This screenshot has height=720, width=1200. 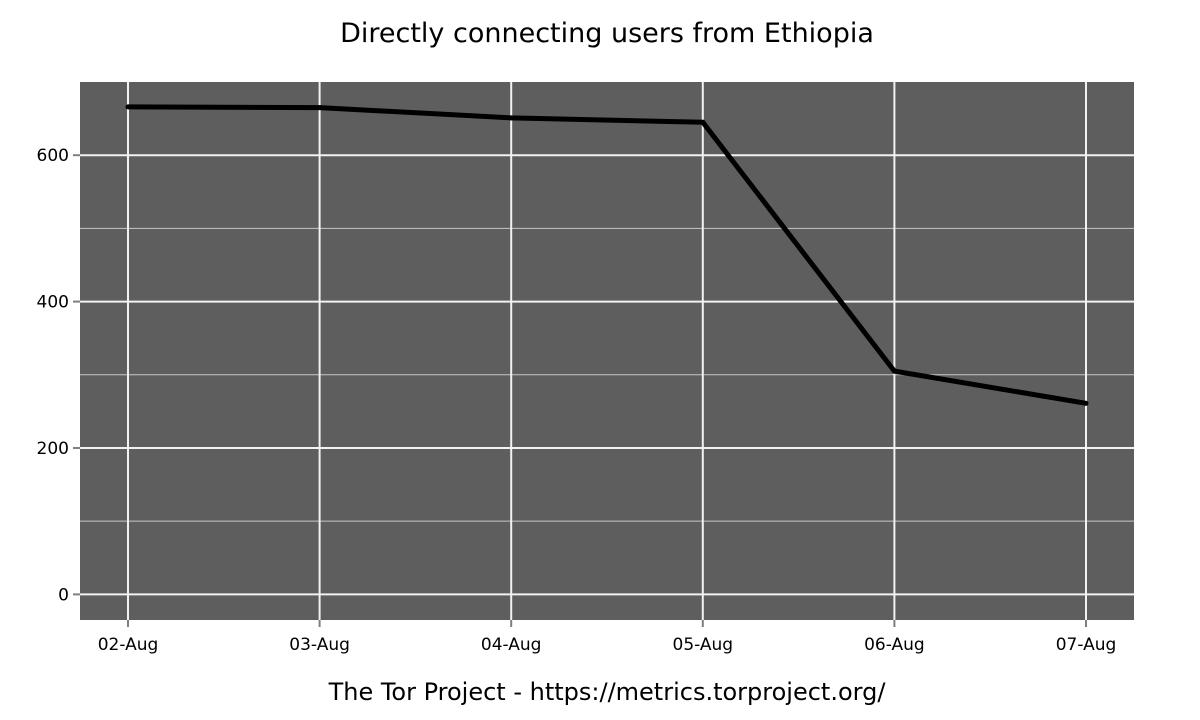 I want to click on y-axis-tick-labels: 0 200 400 600, so click(x=53, y=375).